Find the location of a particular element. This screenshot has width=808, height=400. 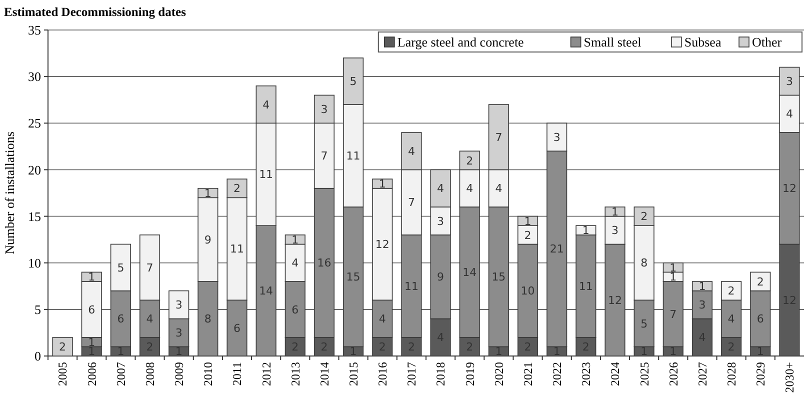

x-tick-label: 2006 is located at coordinates (91, 374).